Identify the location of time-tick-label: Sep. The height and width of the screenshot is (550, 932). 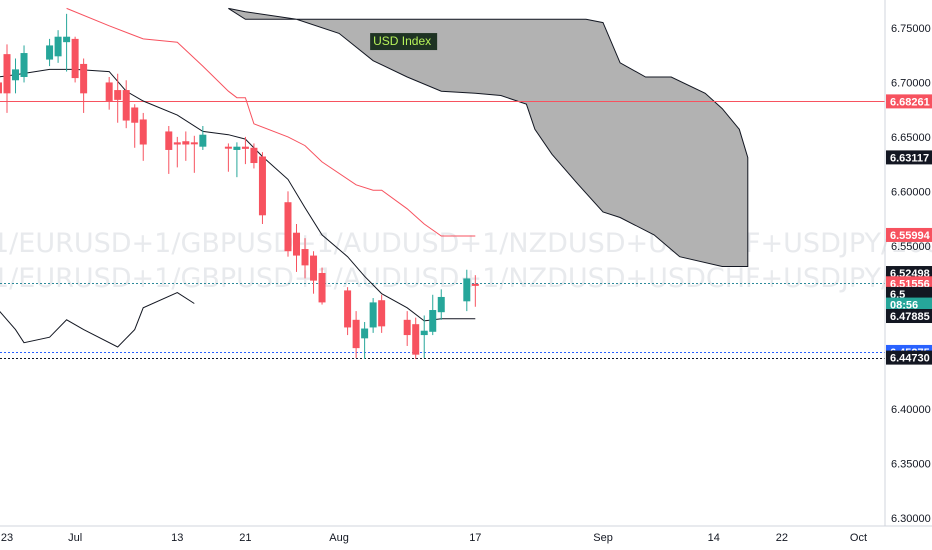
(603, 538).